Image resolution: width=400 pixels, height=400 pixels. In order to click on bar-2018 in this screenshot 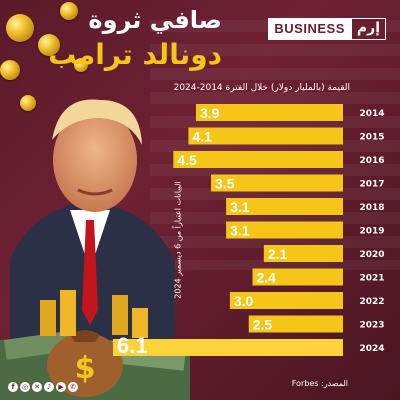, I will do `click(284, 206)`.